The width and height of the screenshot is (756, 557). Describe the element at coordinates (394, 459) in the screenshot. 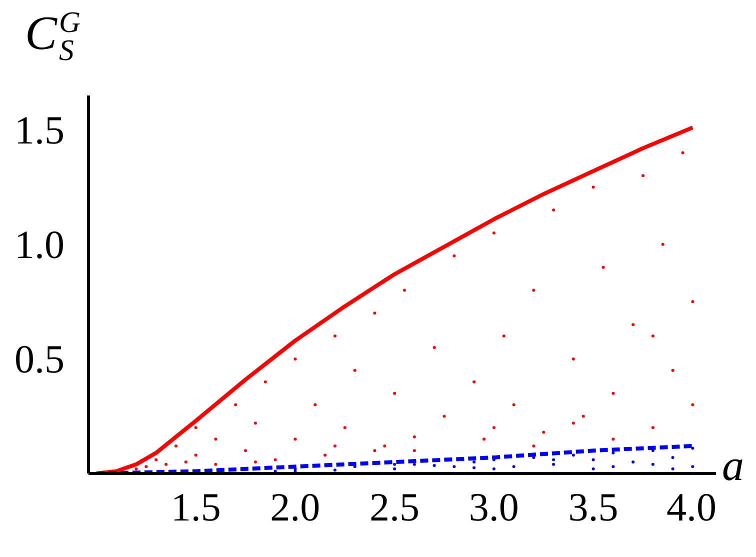

I see `line-series` at that location.